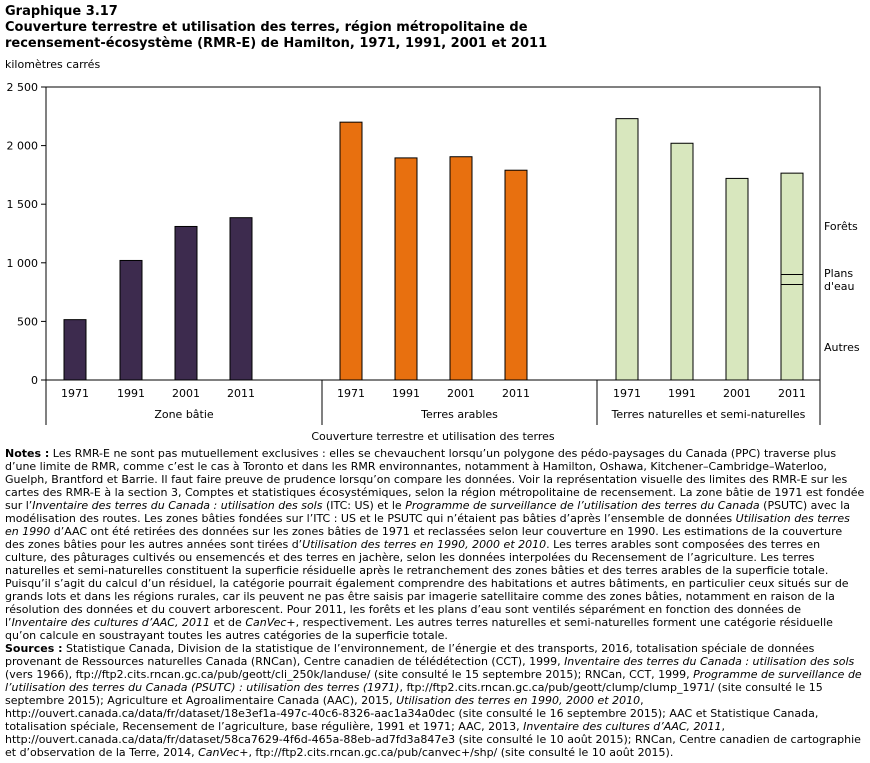 The height and width of the screenshot is (763, 870). What do you see at coordinates (184, 414) in the screenshot?
I see `group-label: Zone bâtie` at bounding box center [184, 414].